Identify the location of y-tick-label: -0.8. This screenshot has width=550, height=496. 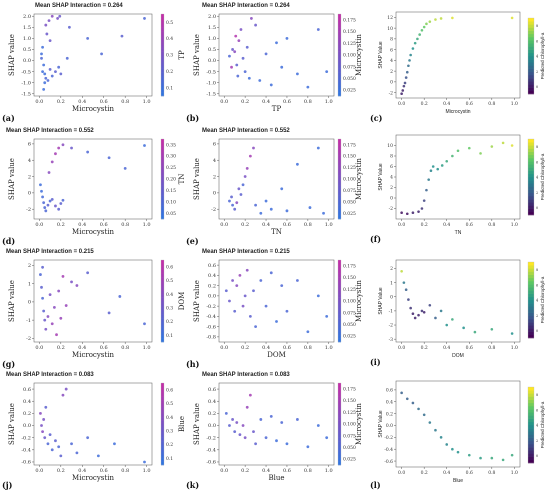
(211, 338).